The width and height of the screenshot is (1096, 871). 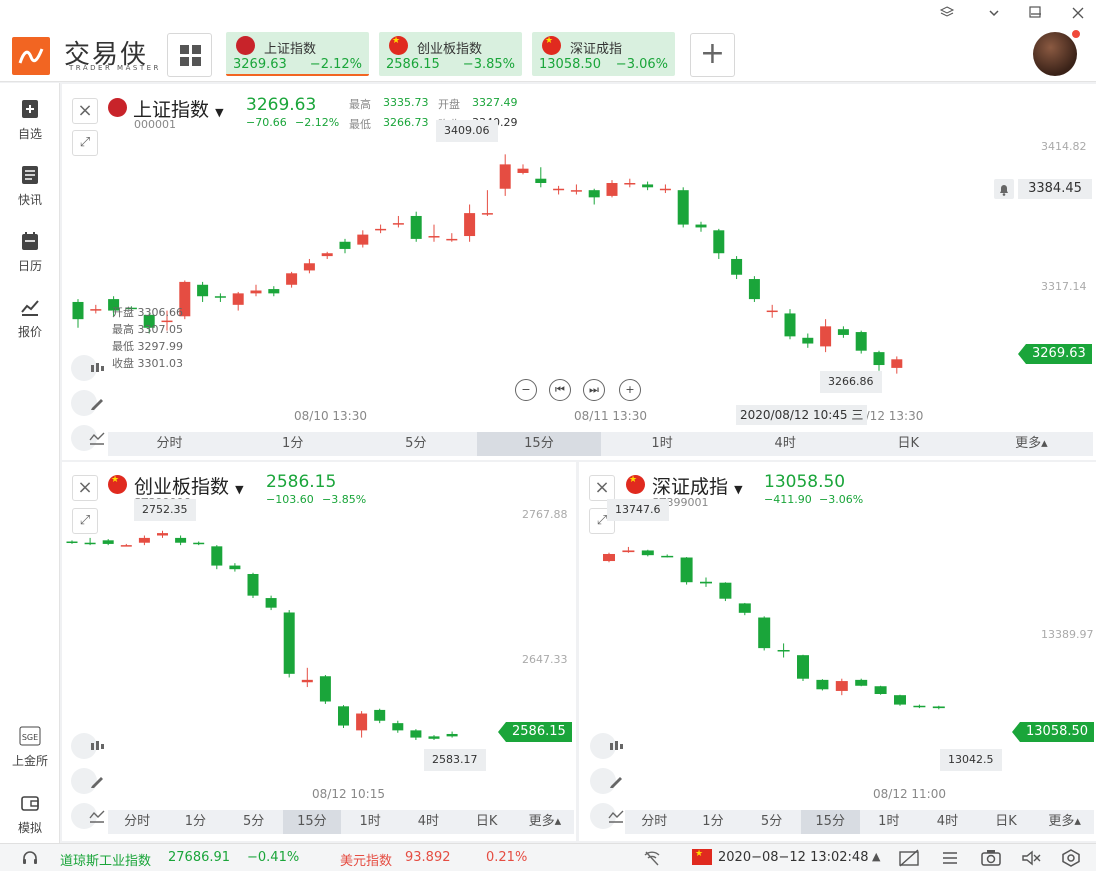 I want to click on triangle-up-icon: ▲, so click(x=876, y=856).